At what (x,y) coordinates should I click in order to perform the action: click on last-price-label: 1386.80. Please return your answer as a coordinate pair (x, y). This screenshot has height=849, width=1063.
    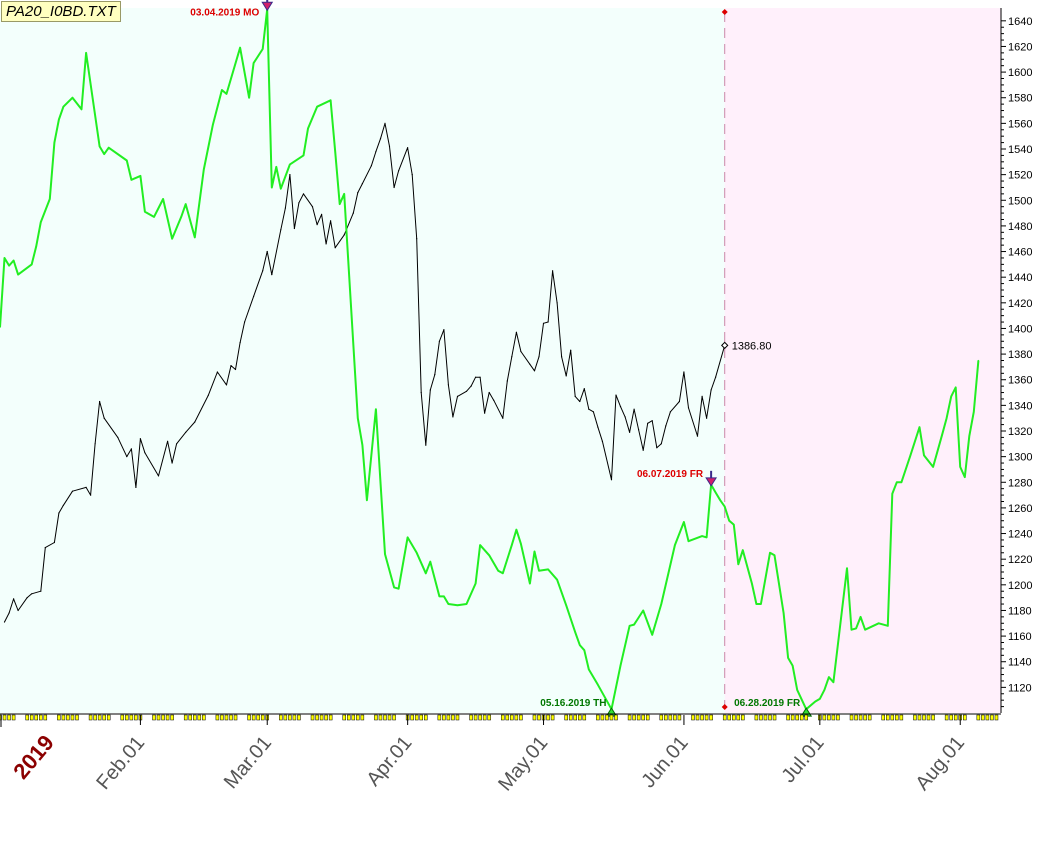
    Looking at the image, I should click on (752, 346).